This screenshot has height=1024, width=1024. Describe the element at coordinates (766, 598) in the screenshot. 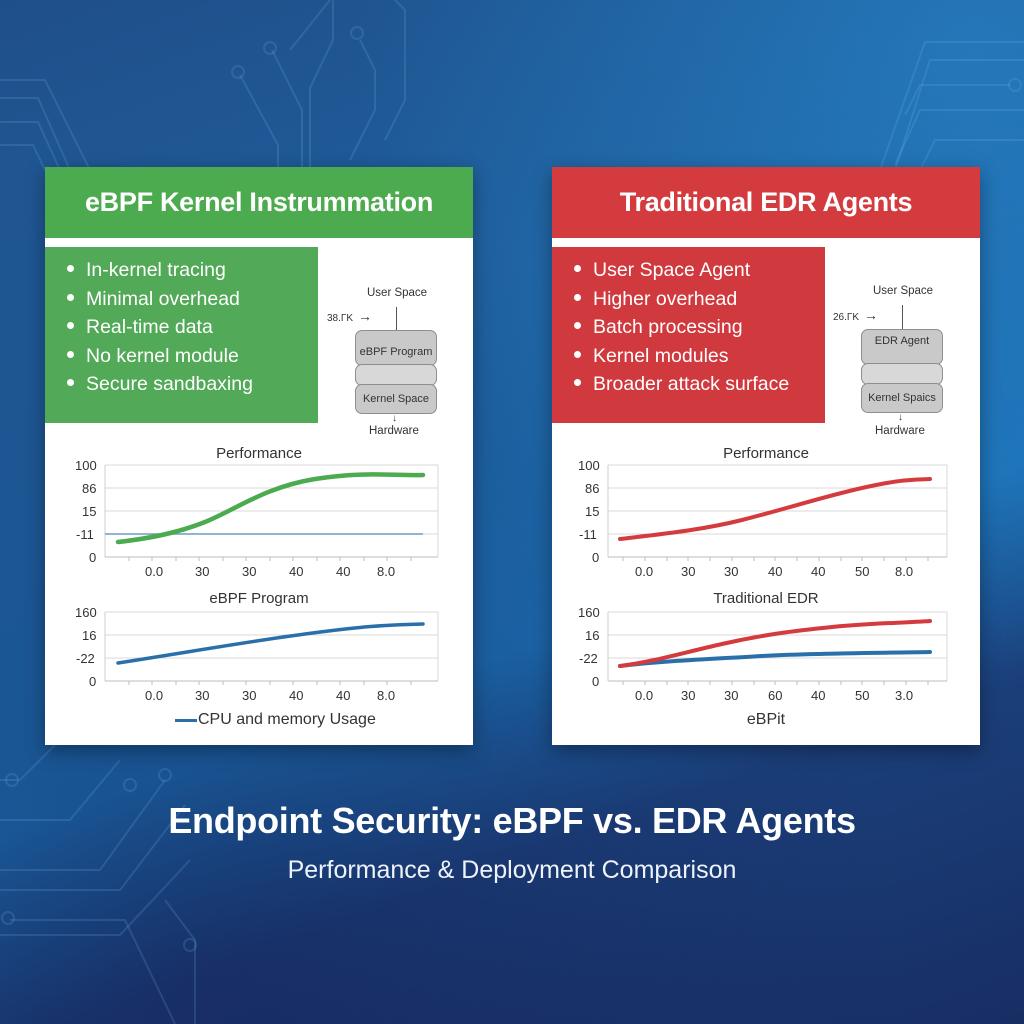

I see `chart-title: Traditional EDR` at that location.